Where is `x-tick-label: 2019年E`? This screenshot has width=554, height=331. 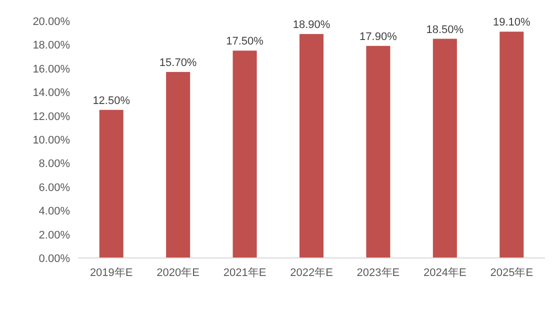 x-tick-label: 2019年E is located at coordinates (111, 273).